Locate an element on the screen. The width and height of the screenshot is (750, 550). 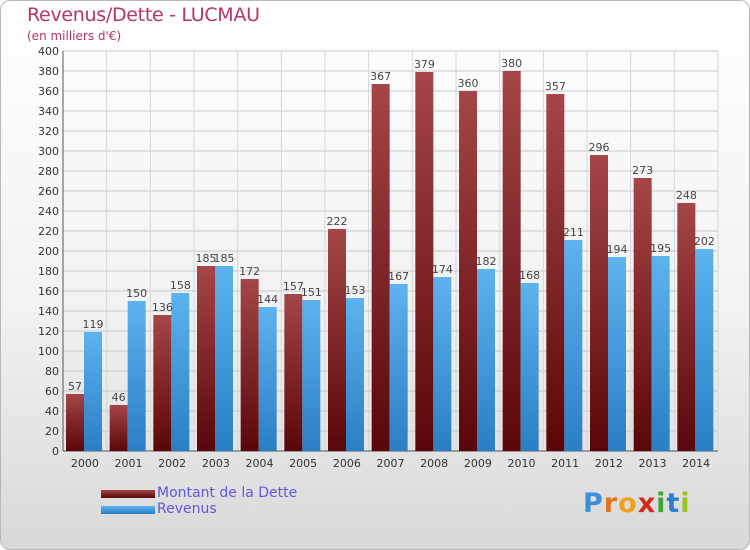
y-tick-label: 320 is located at coordinates (48, 131).